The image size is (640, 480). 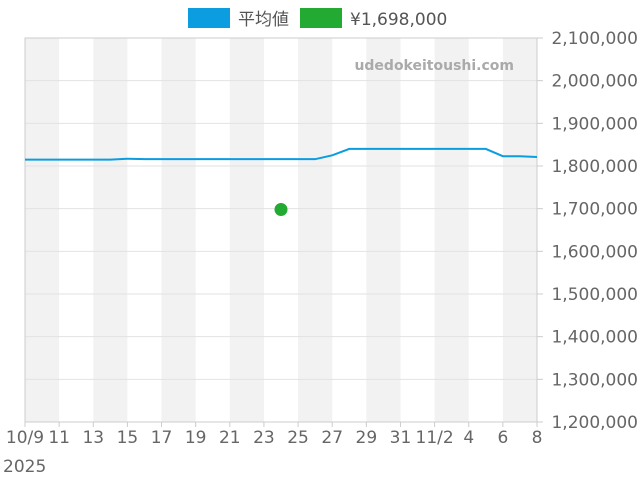 What do you see at coordinates (367, 438) in the screenshot?
I see `x-tick-label: 29` at bounding box center [367, 438].